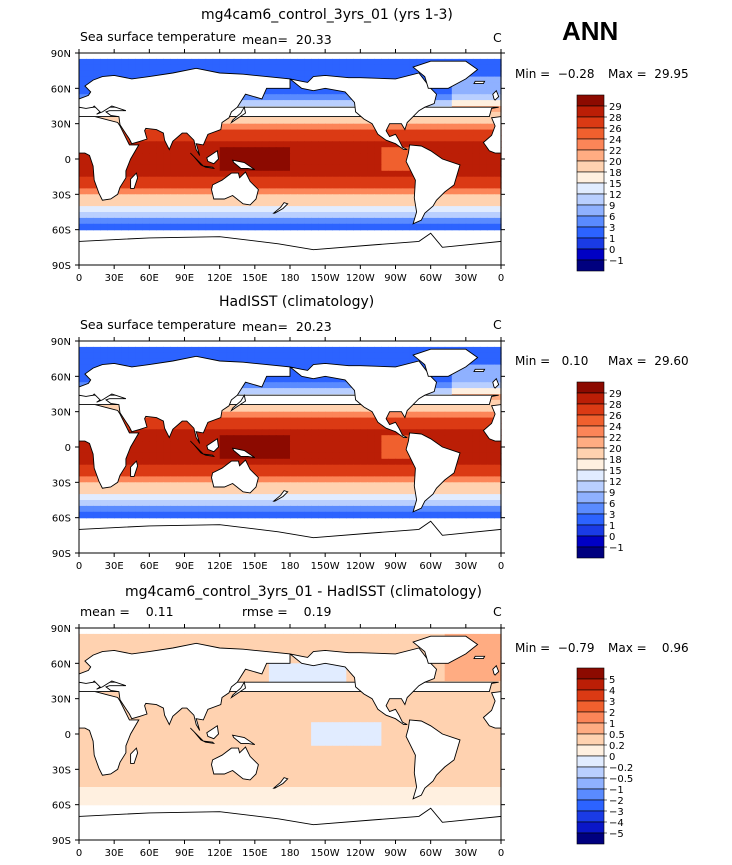 This screenshot has height=865, width=732. What do you see at coordinates (433, 184) in the screenshot?
I see `coastline` at bounding box center [433, 184].